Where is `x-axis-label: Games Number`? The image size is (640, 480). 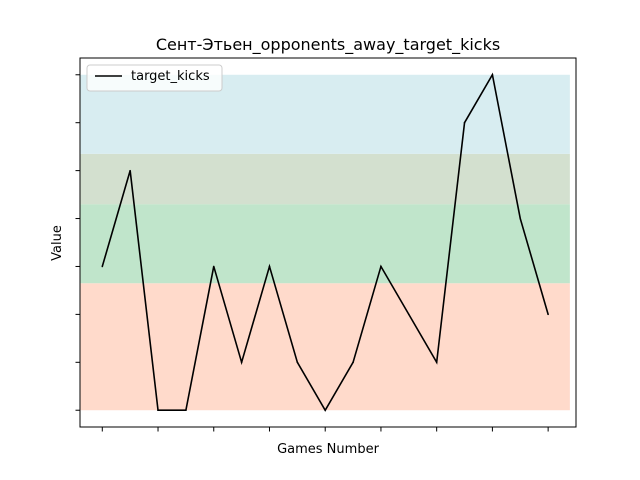 x-axis-label: Games Number is located at coordinates (328, 449).